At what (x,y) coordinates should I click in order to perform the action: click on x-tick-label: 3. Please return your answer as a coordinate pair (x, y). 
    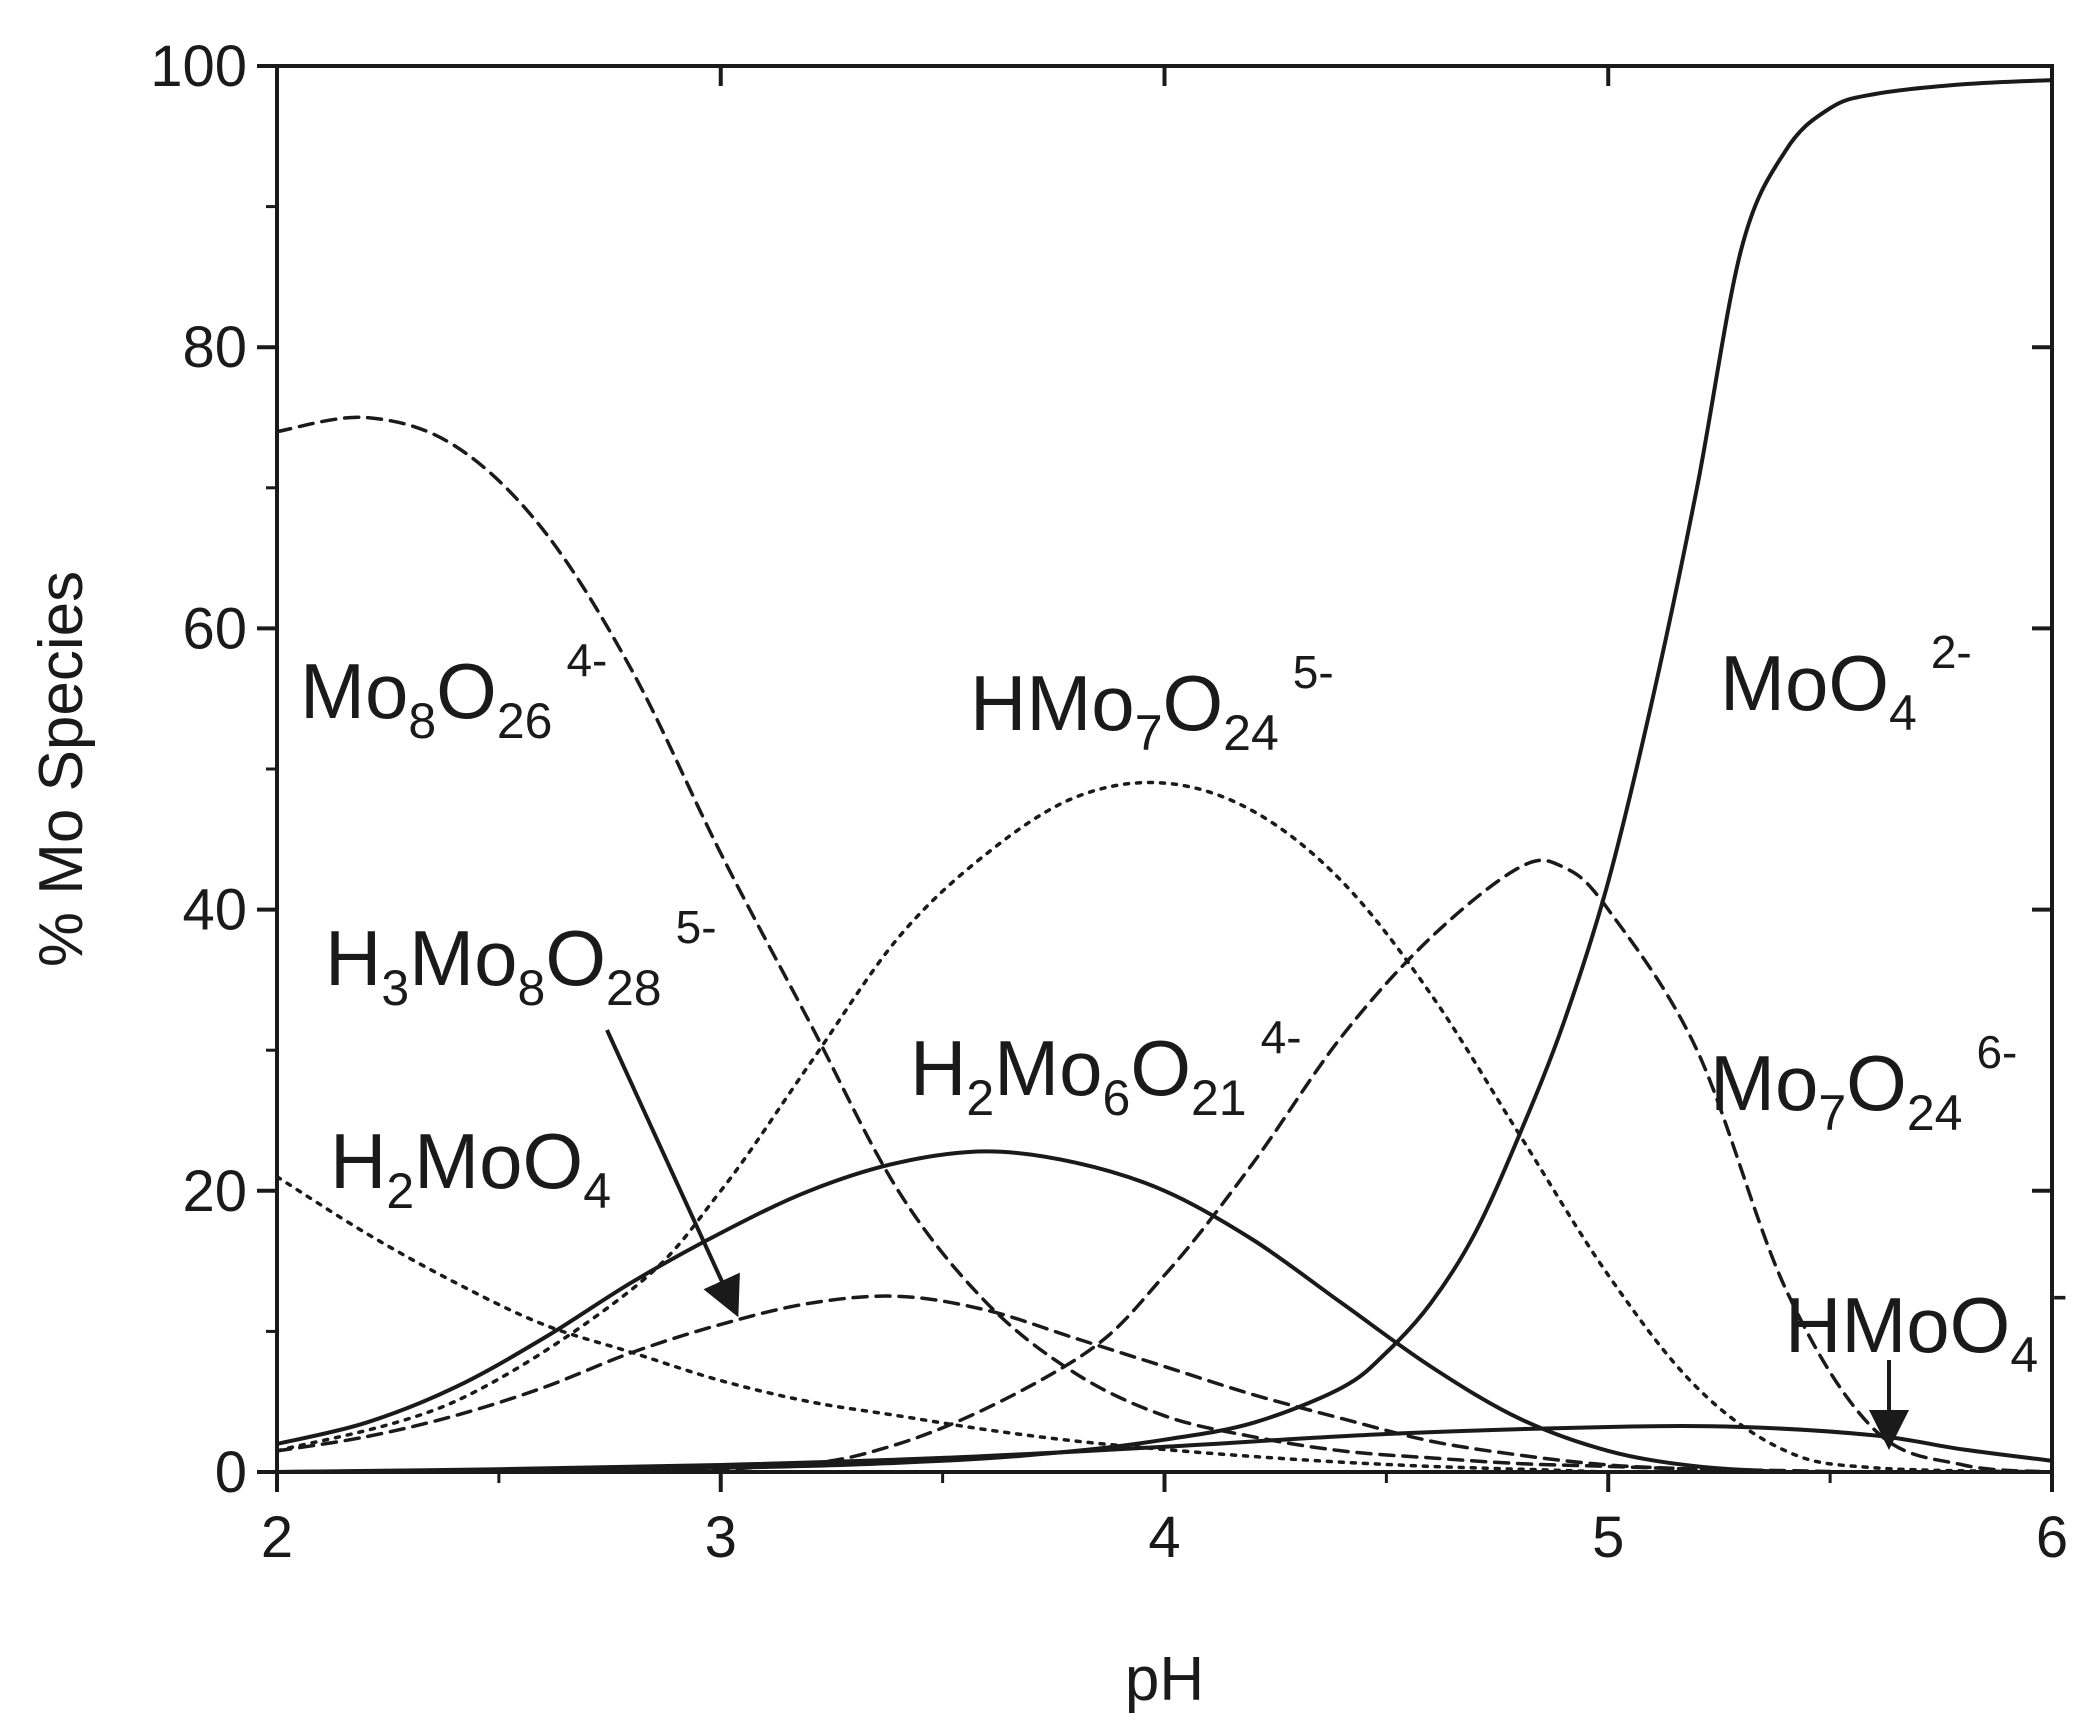
    Looking at the image, I should click on (721, 1537).